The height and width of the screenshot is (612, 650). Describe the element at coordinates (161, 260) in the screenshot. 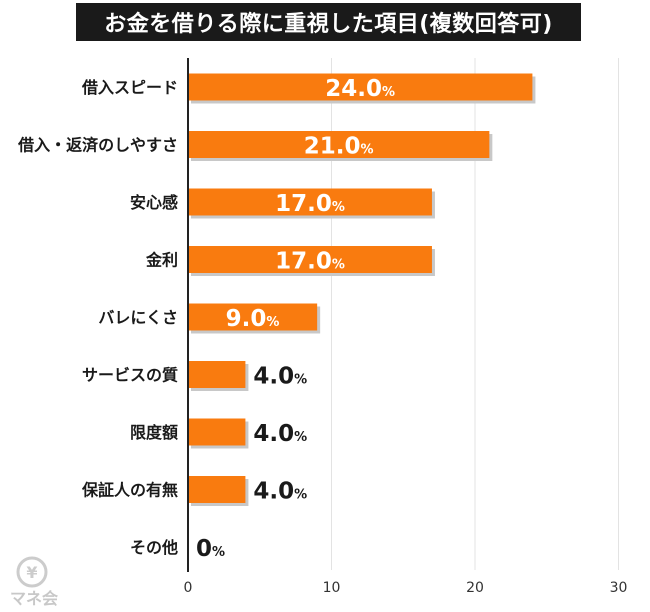

I see `category-label: 金利` at that location.